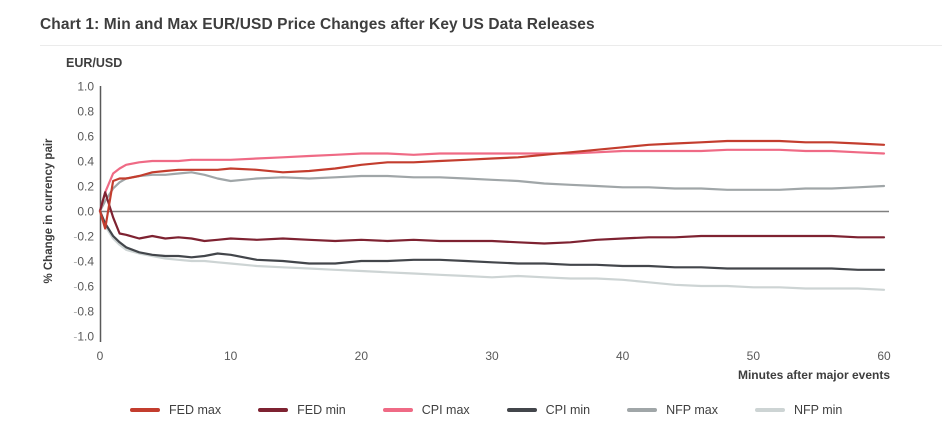 This screenshot has height=425, width=950. What do you see at coordinates (83, 287) in the screenshot?
I see `y-tick-label: -0.6` at bounding box center [83, 287].